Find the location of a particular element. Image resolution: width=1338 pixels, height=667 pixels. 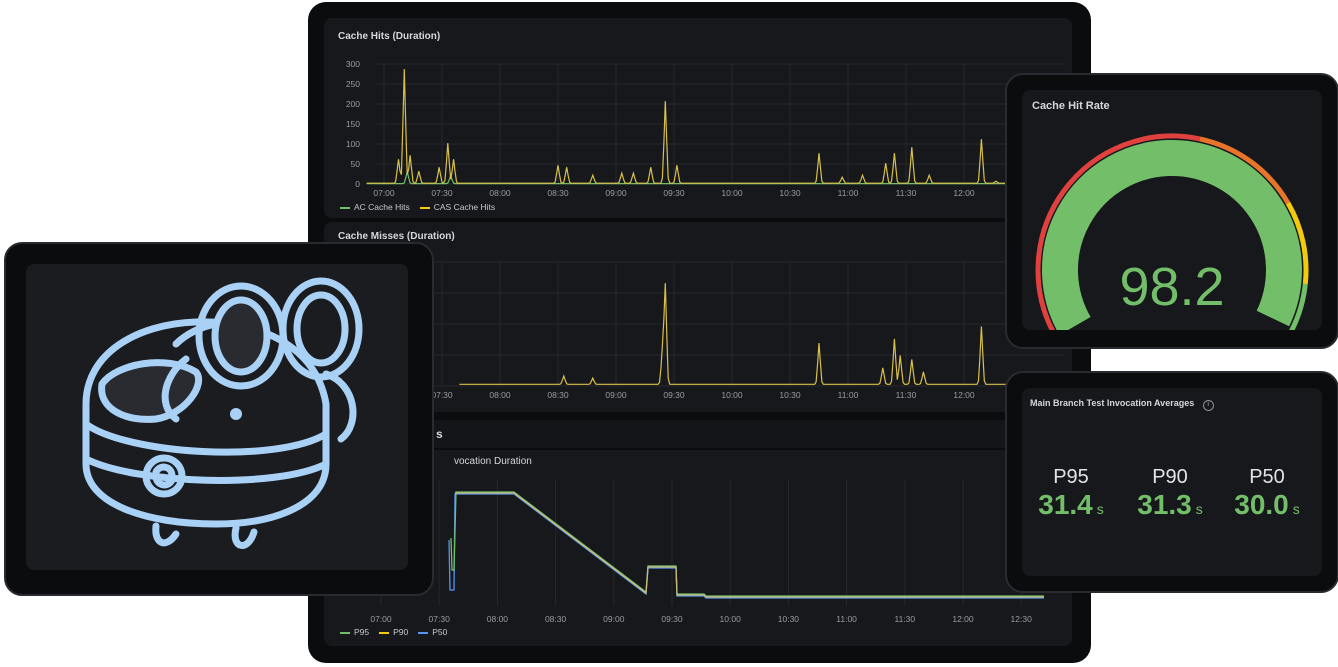

panel-title: vocation Duration is located at coordinates (493, 461).